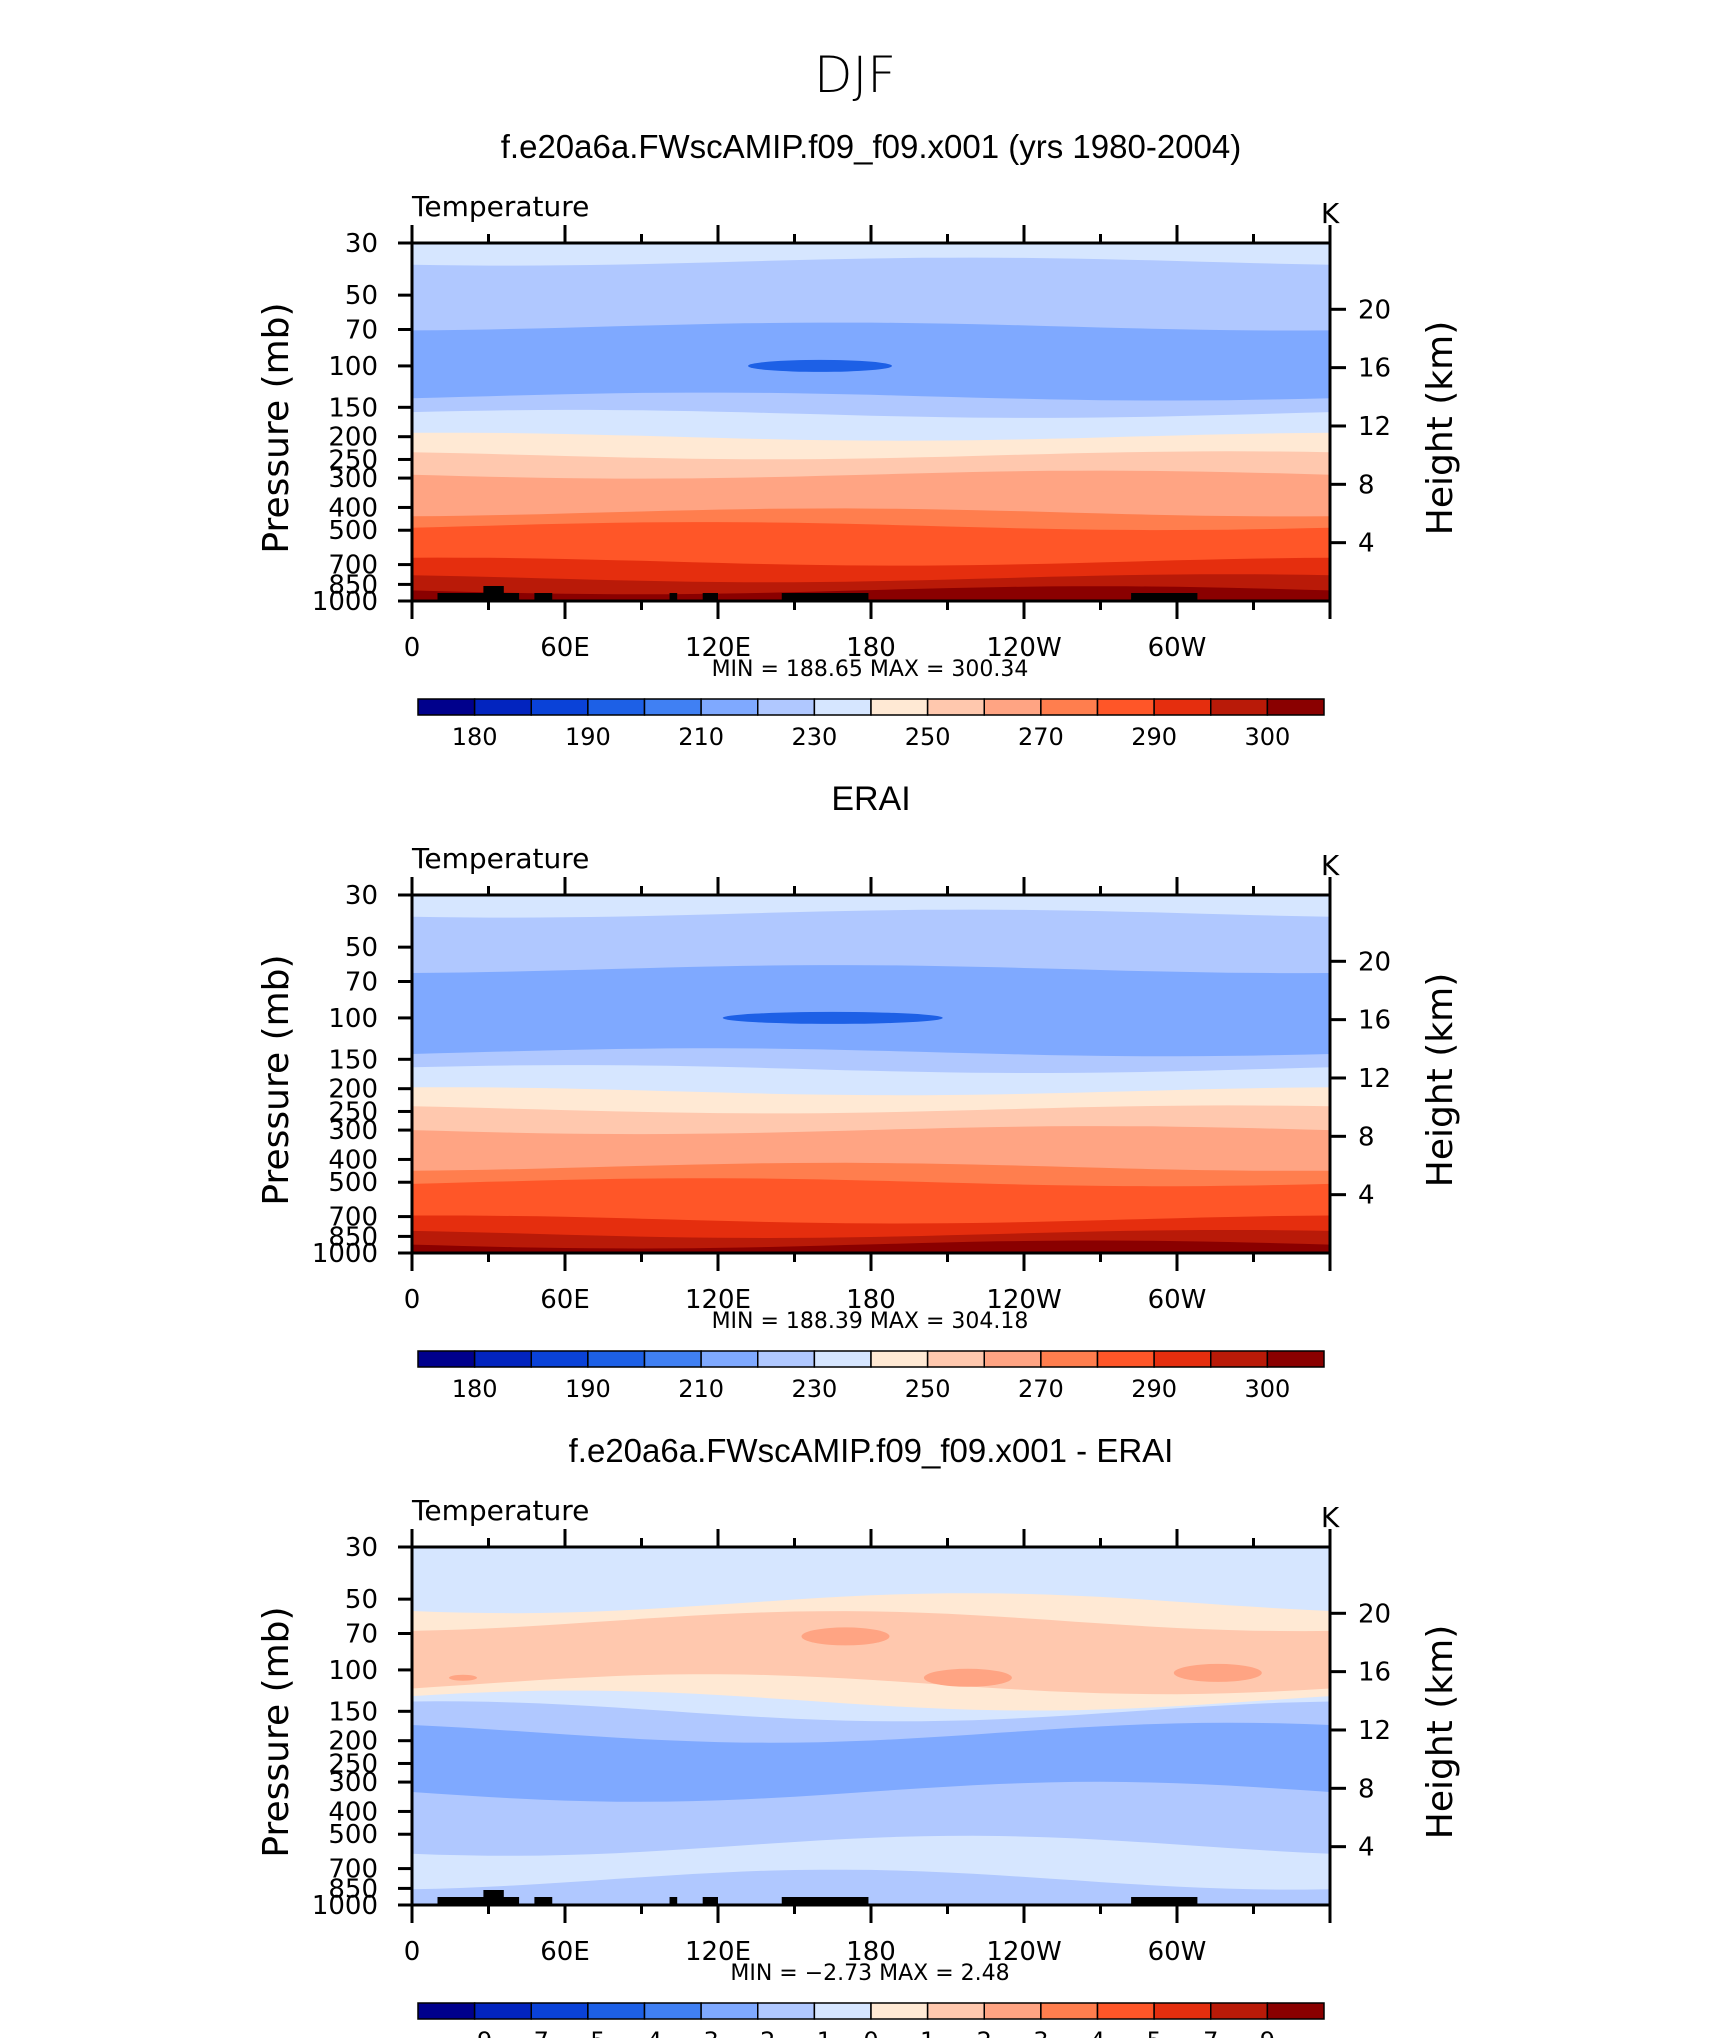 The width and height of the screenshot is (1710, 2038). I want to click on colorbar-label: 7, so click(1210, 2032).